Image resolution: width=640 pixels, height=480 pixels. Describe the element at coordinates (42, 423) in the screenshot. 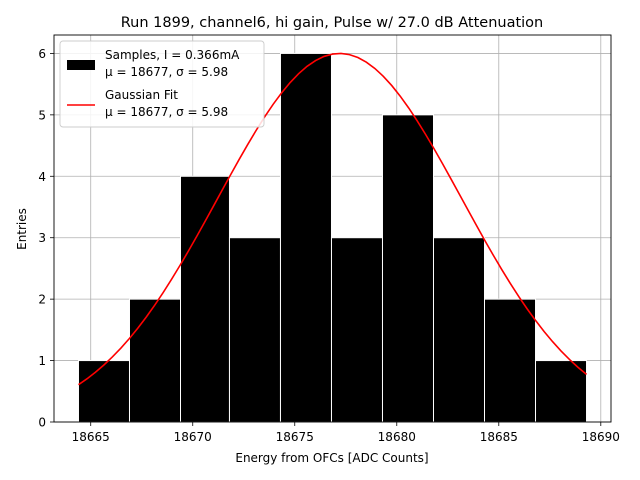

I see `y-tick-label: 0` at that location.